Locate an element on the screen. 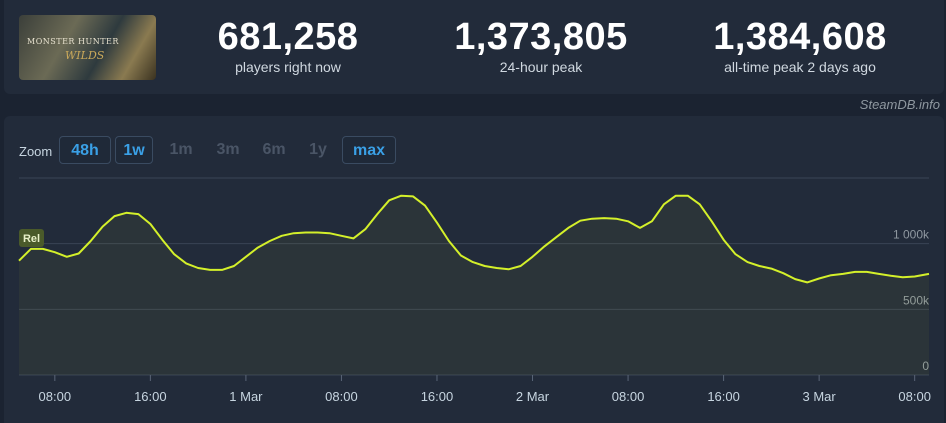 The width and height of the screenshot is (946, 423). x-tick-label-1: 16:00 is located at coordinates (150, 396).